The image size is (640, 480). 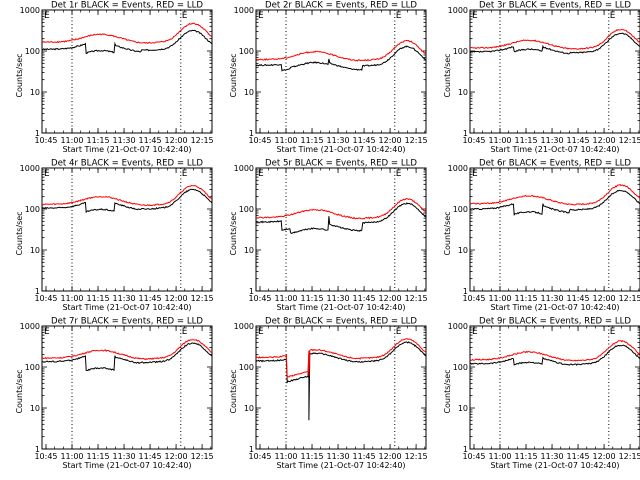 I want to click on panel-title: Det 7r BLACK = Events, RED = LLD, so click(x=127, y=322).